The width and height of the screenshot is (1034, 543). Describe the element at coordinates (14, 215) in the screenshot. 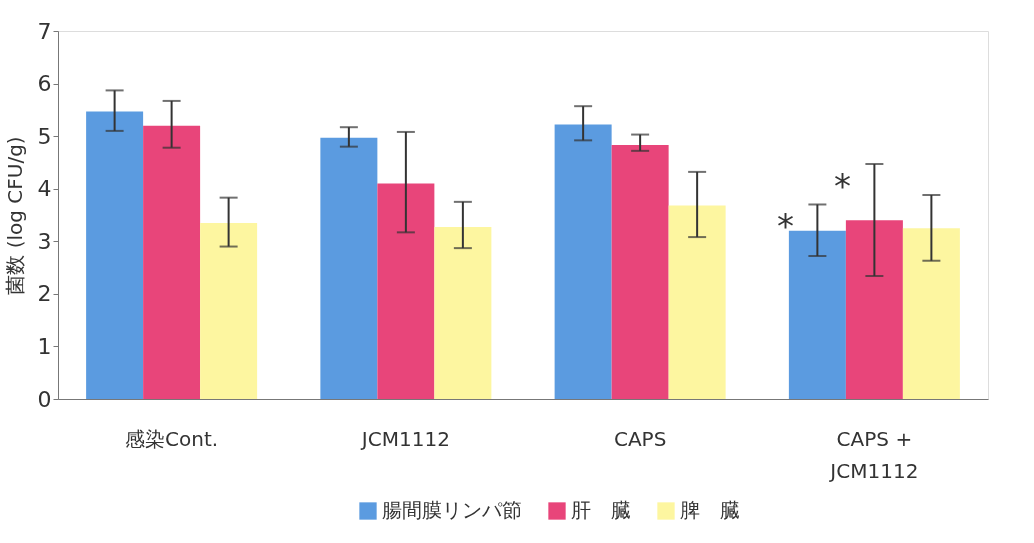

I see `y-axis-title: 菌数 (log CFU/g)` at that location.